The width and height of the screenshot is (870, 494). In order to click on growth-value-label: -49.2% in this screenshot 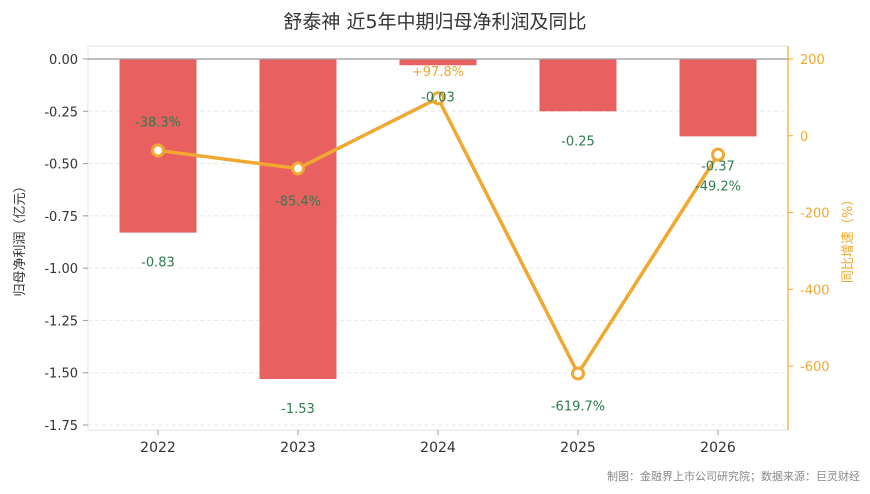, I will do `click(718, 187)`.